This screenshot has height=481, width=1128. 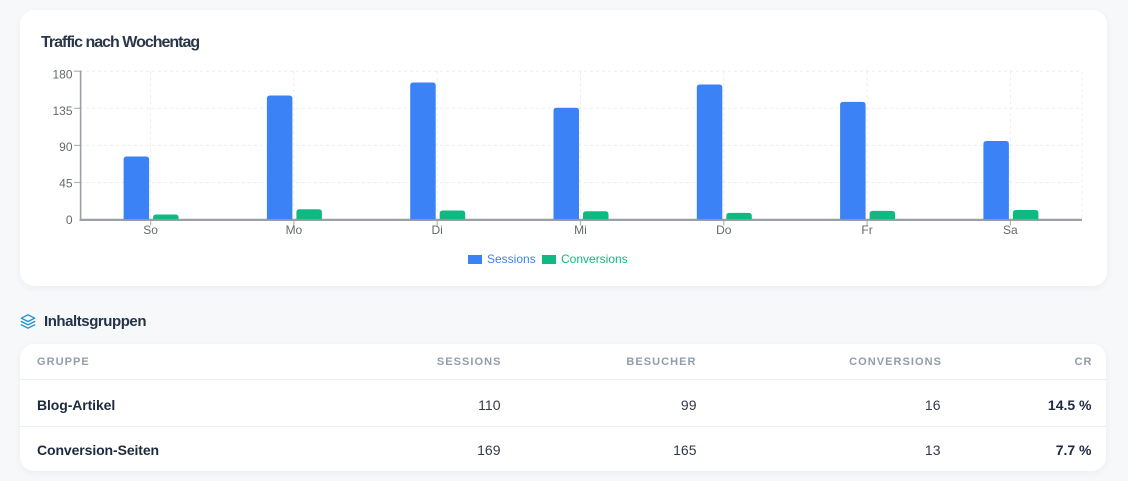 What do you see at coordinates (150, 230) in the screenshot?
I see `svg-text: So` at bounding box center [150, 230].